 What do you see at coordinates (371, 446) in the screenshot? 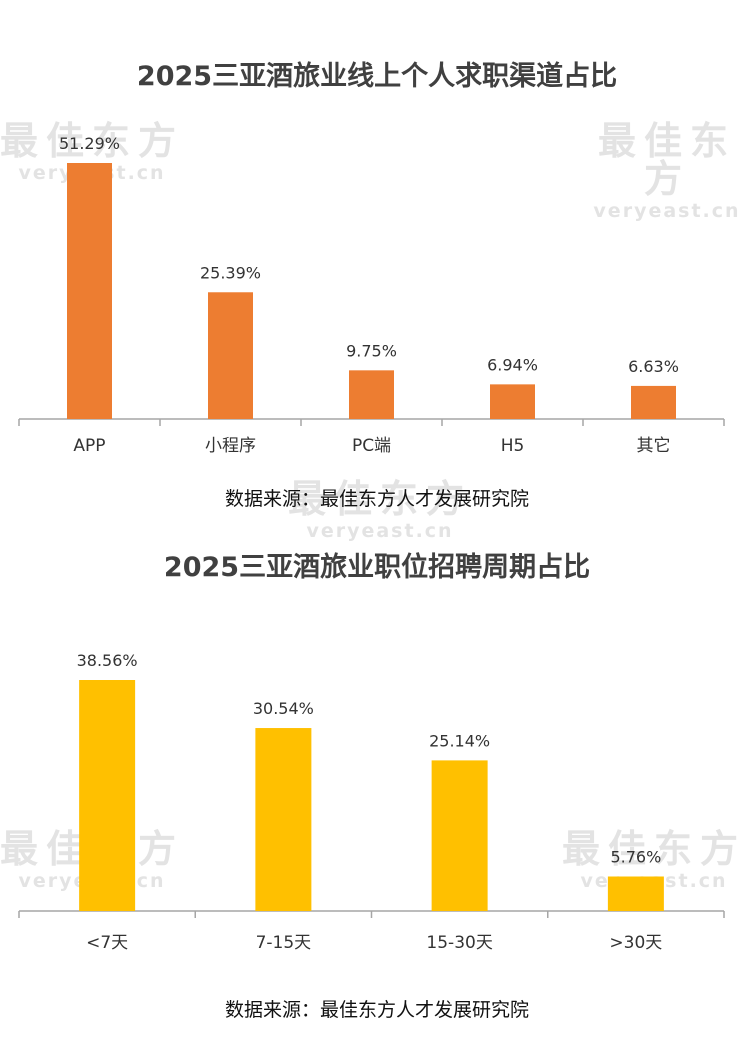
I see `x-tick-label: PC端` at bounding box center [371, 446].